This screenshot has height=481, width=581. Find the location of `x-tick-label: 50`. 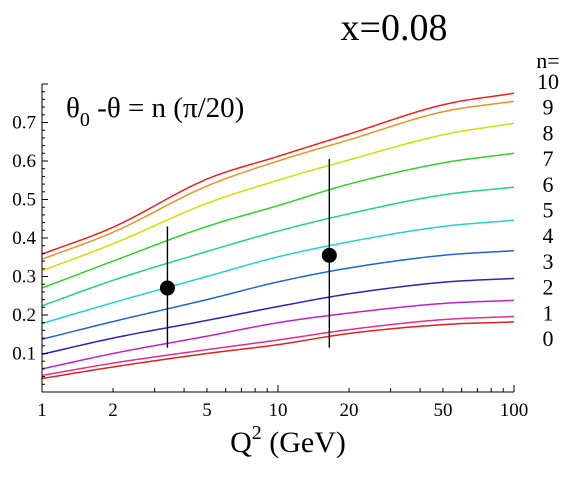

x-tick-label: 50 is located at coordinates (442, 410).